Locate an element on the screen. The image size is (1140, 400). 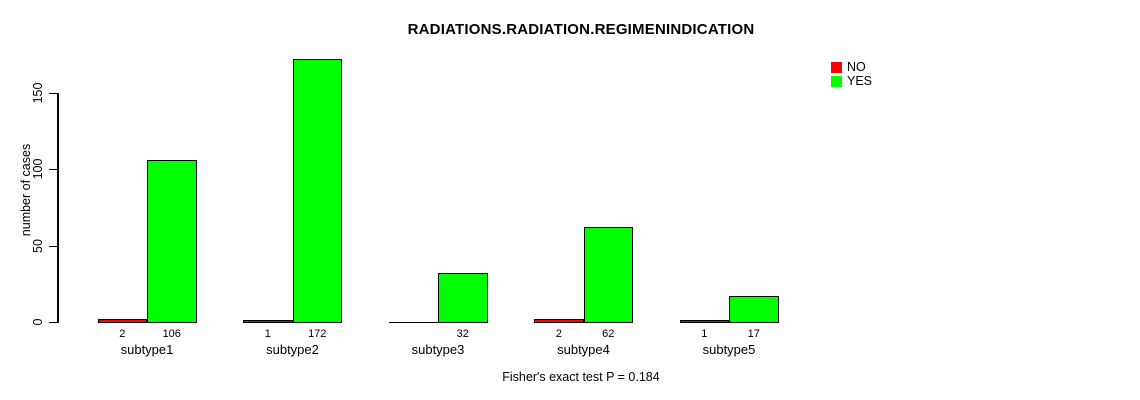
legend-item-yes: YES is located at coordinates (851, 81).